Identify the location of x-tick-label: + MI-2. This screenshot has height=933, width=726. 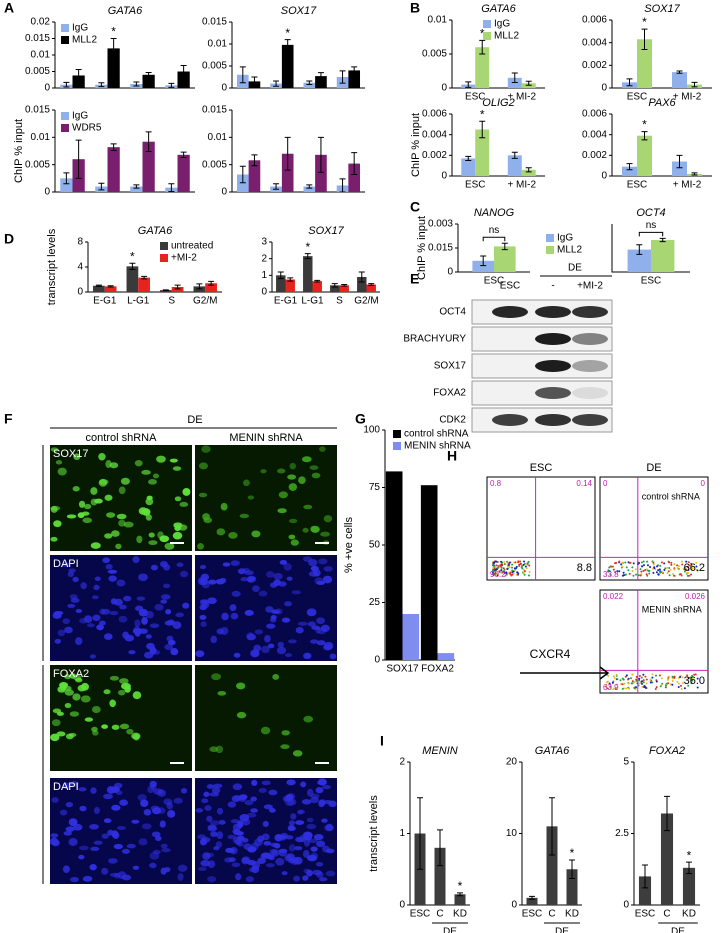
(521, 97).